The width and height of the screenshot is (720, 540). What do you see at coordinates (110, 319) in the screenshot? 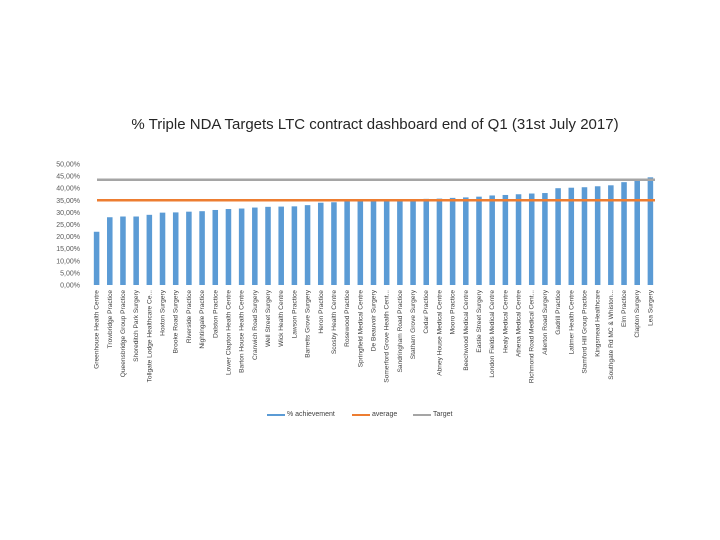
I see `x-tick-label: Trowbridge Practice` at bounding box center [110, 319].